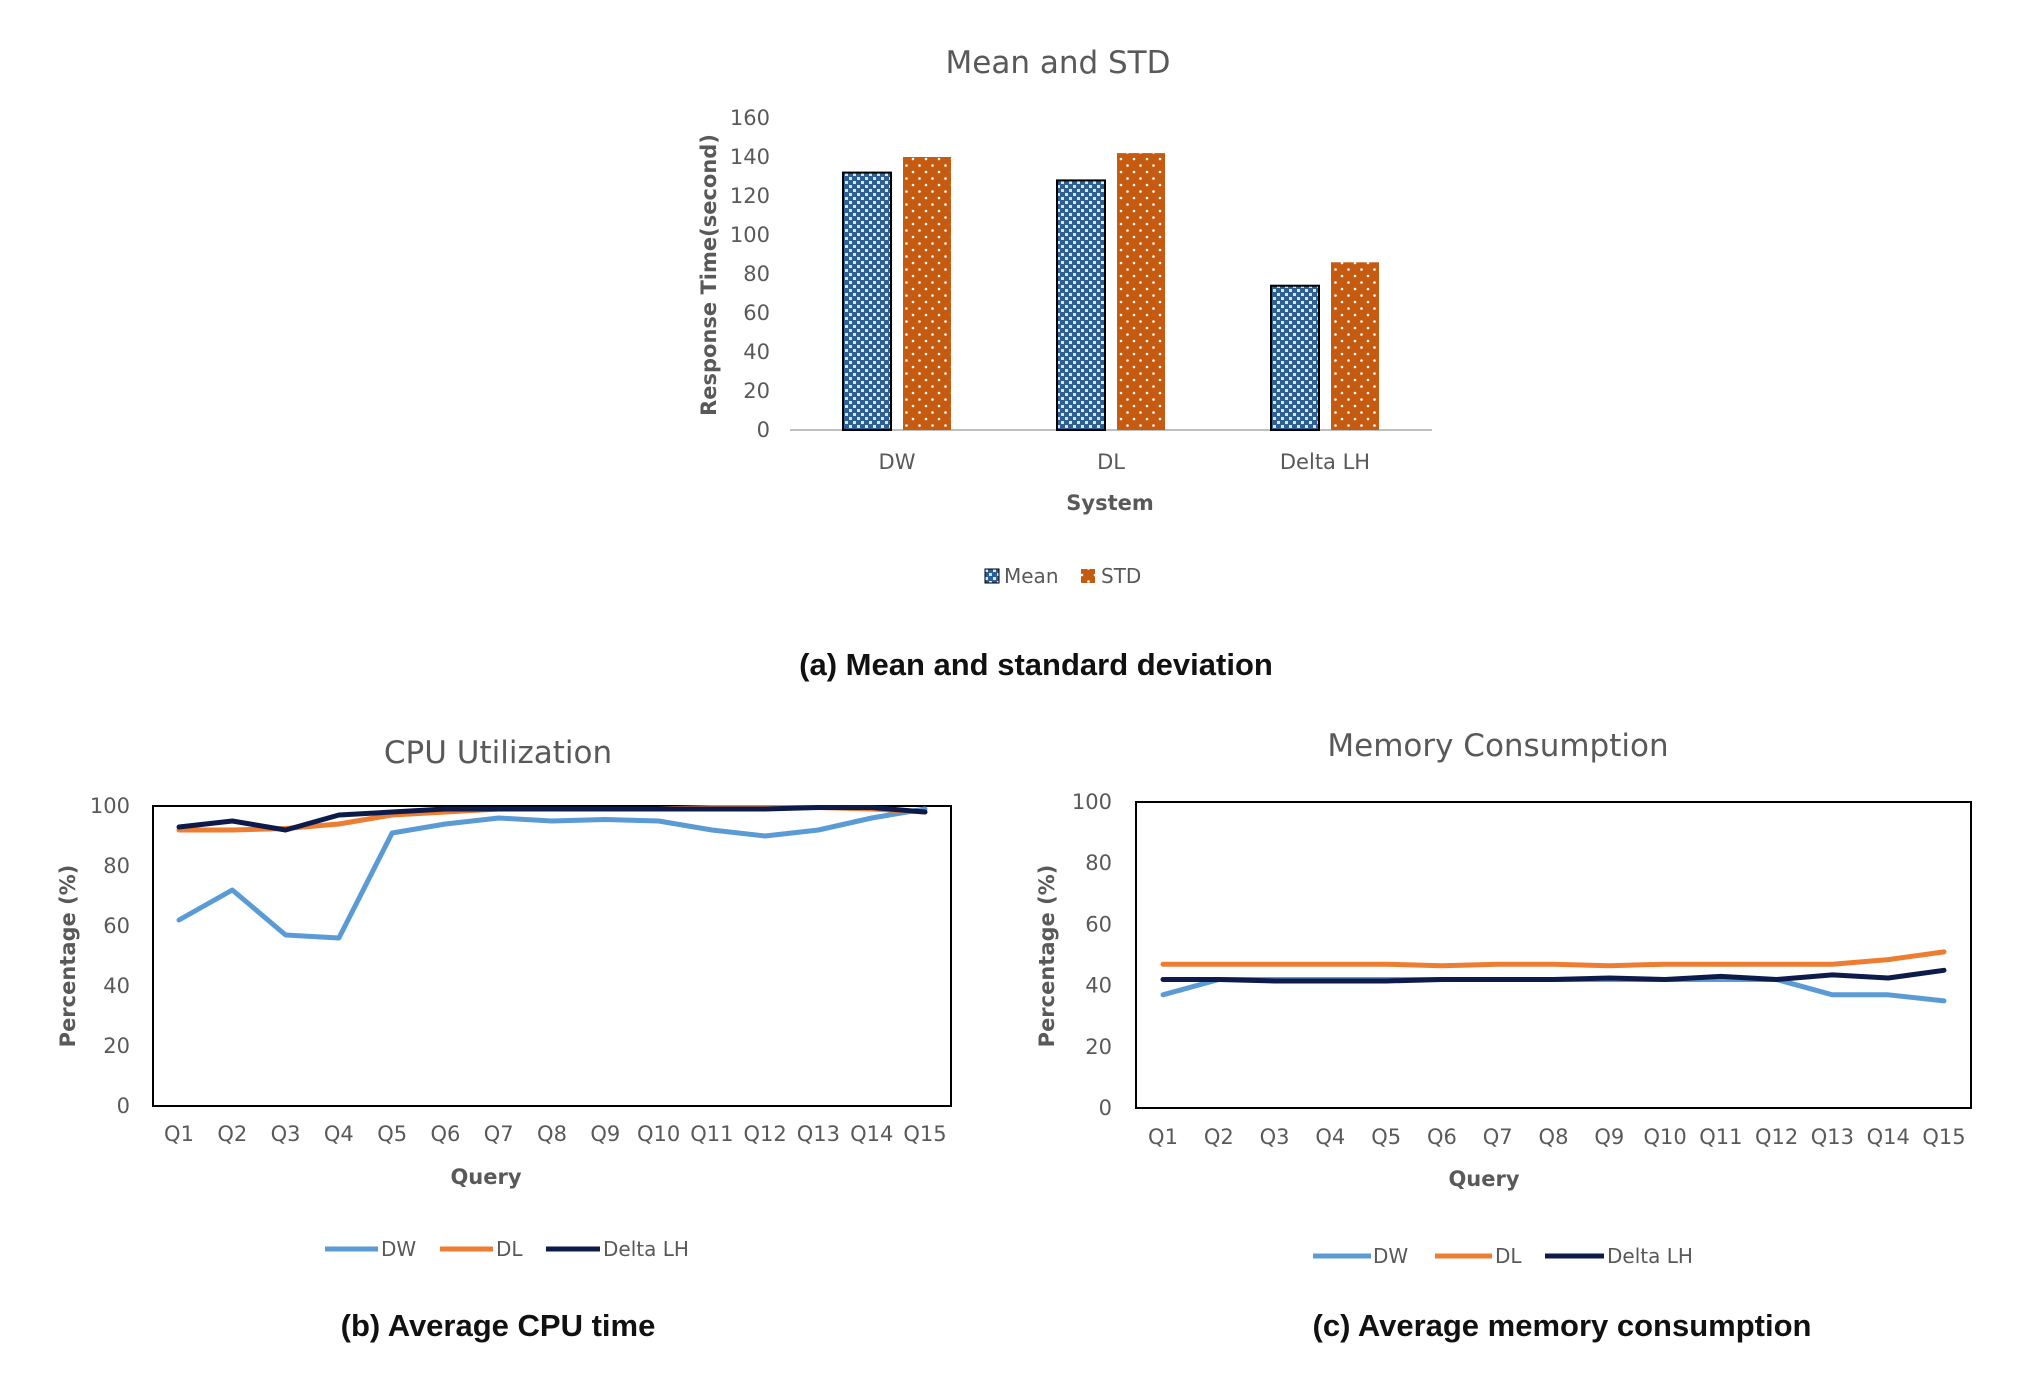 This screenshot has height=1382, width=2018. I want to click on chart-b-xtick-11: Q12, so click(765, 1134).